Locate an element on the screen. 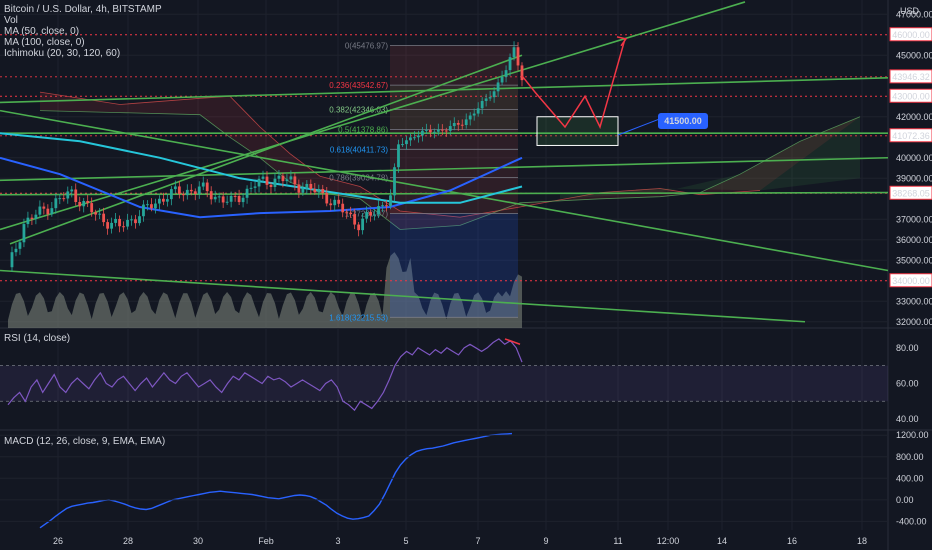  time-tick: 28 is located at coordinates (128, 541).